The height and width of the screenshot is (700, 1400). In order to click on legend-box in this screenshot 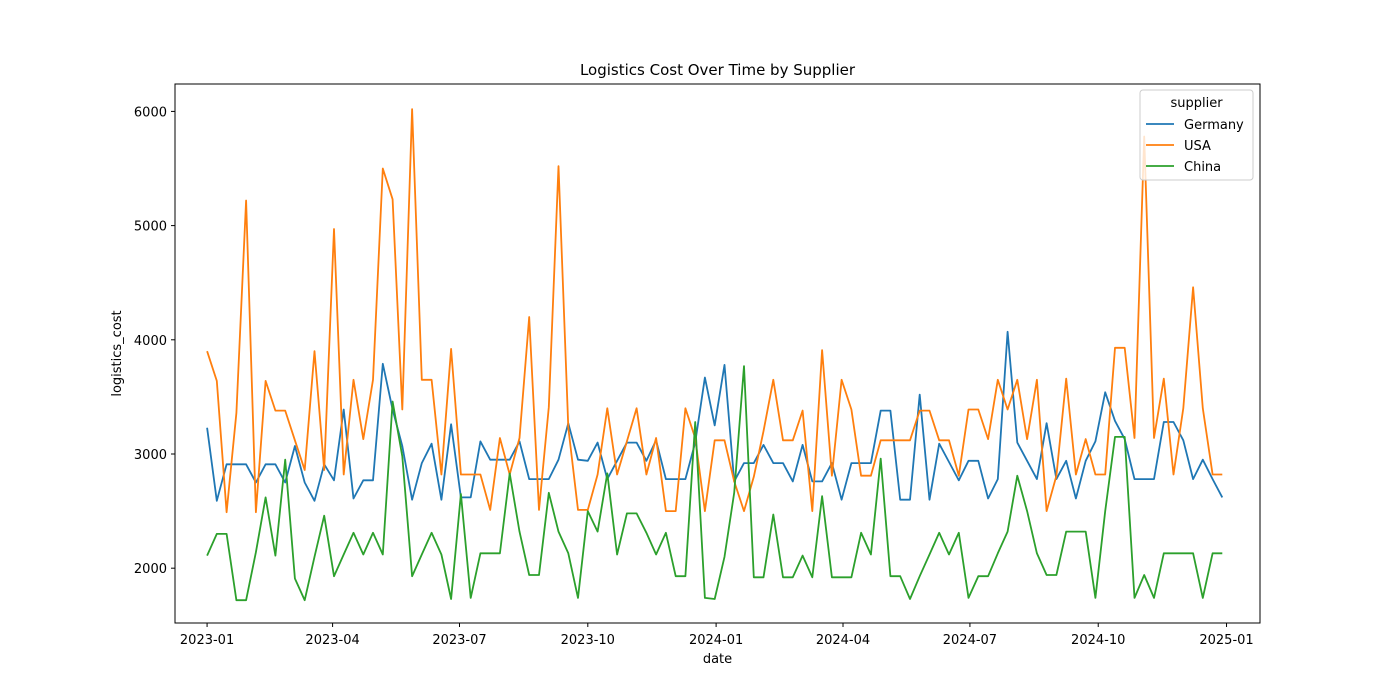, I will do `click(1196, 135)`.